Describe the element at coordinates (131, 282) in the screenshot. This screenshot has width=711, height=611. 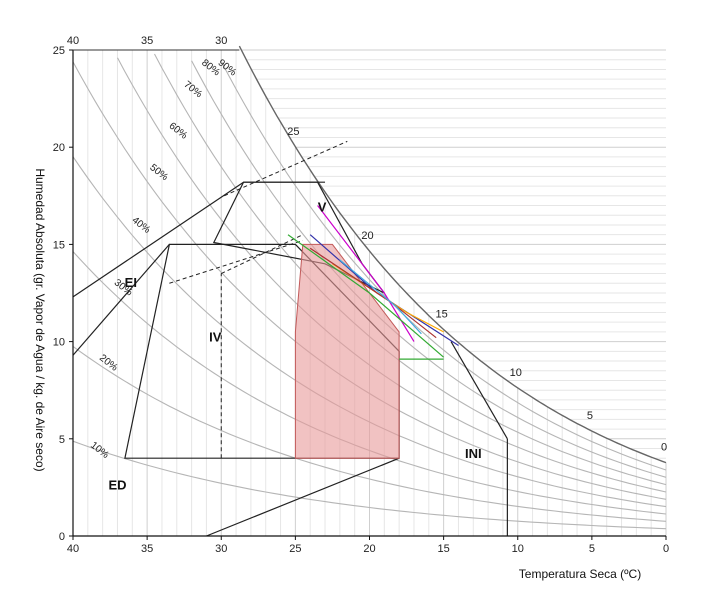
I see `zone-label-ei: EI` at that location.